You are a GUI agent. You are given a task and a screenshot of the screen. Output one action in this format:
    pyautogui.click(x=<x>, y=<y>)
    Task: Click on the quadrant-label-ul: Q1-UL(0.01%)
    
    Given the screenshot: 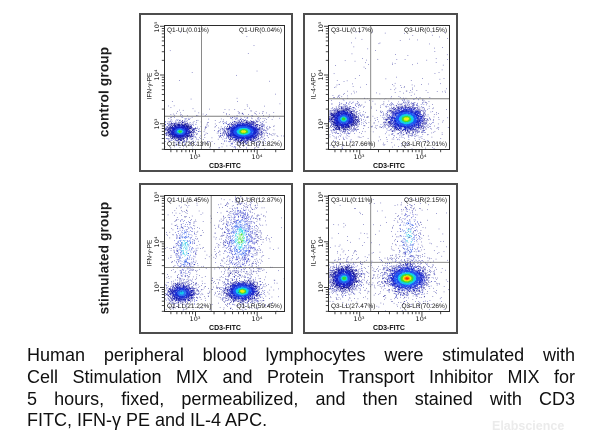 What is the action you would take?
    pyautogui.click(x=188, y=30)
    